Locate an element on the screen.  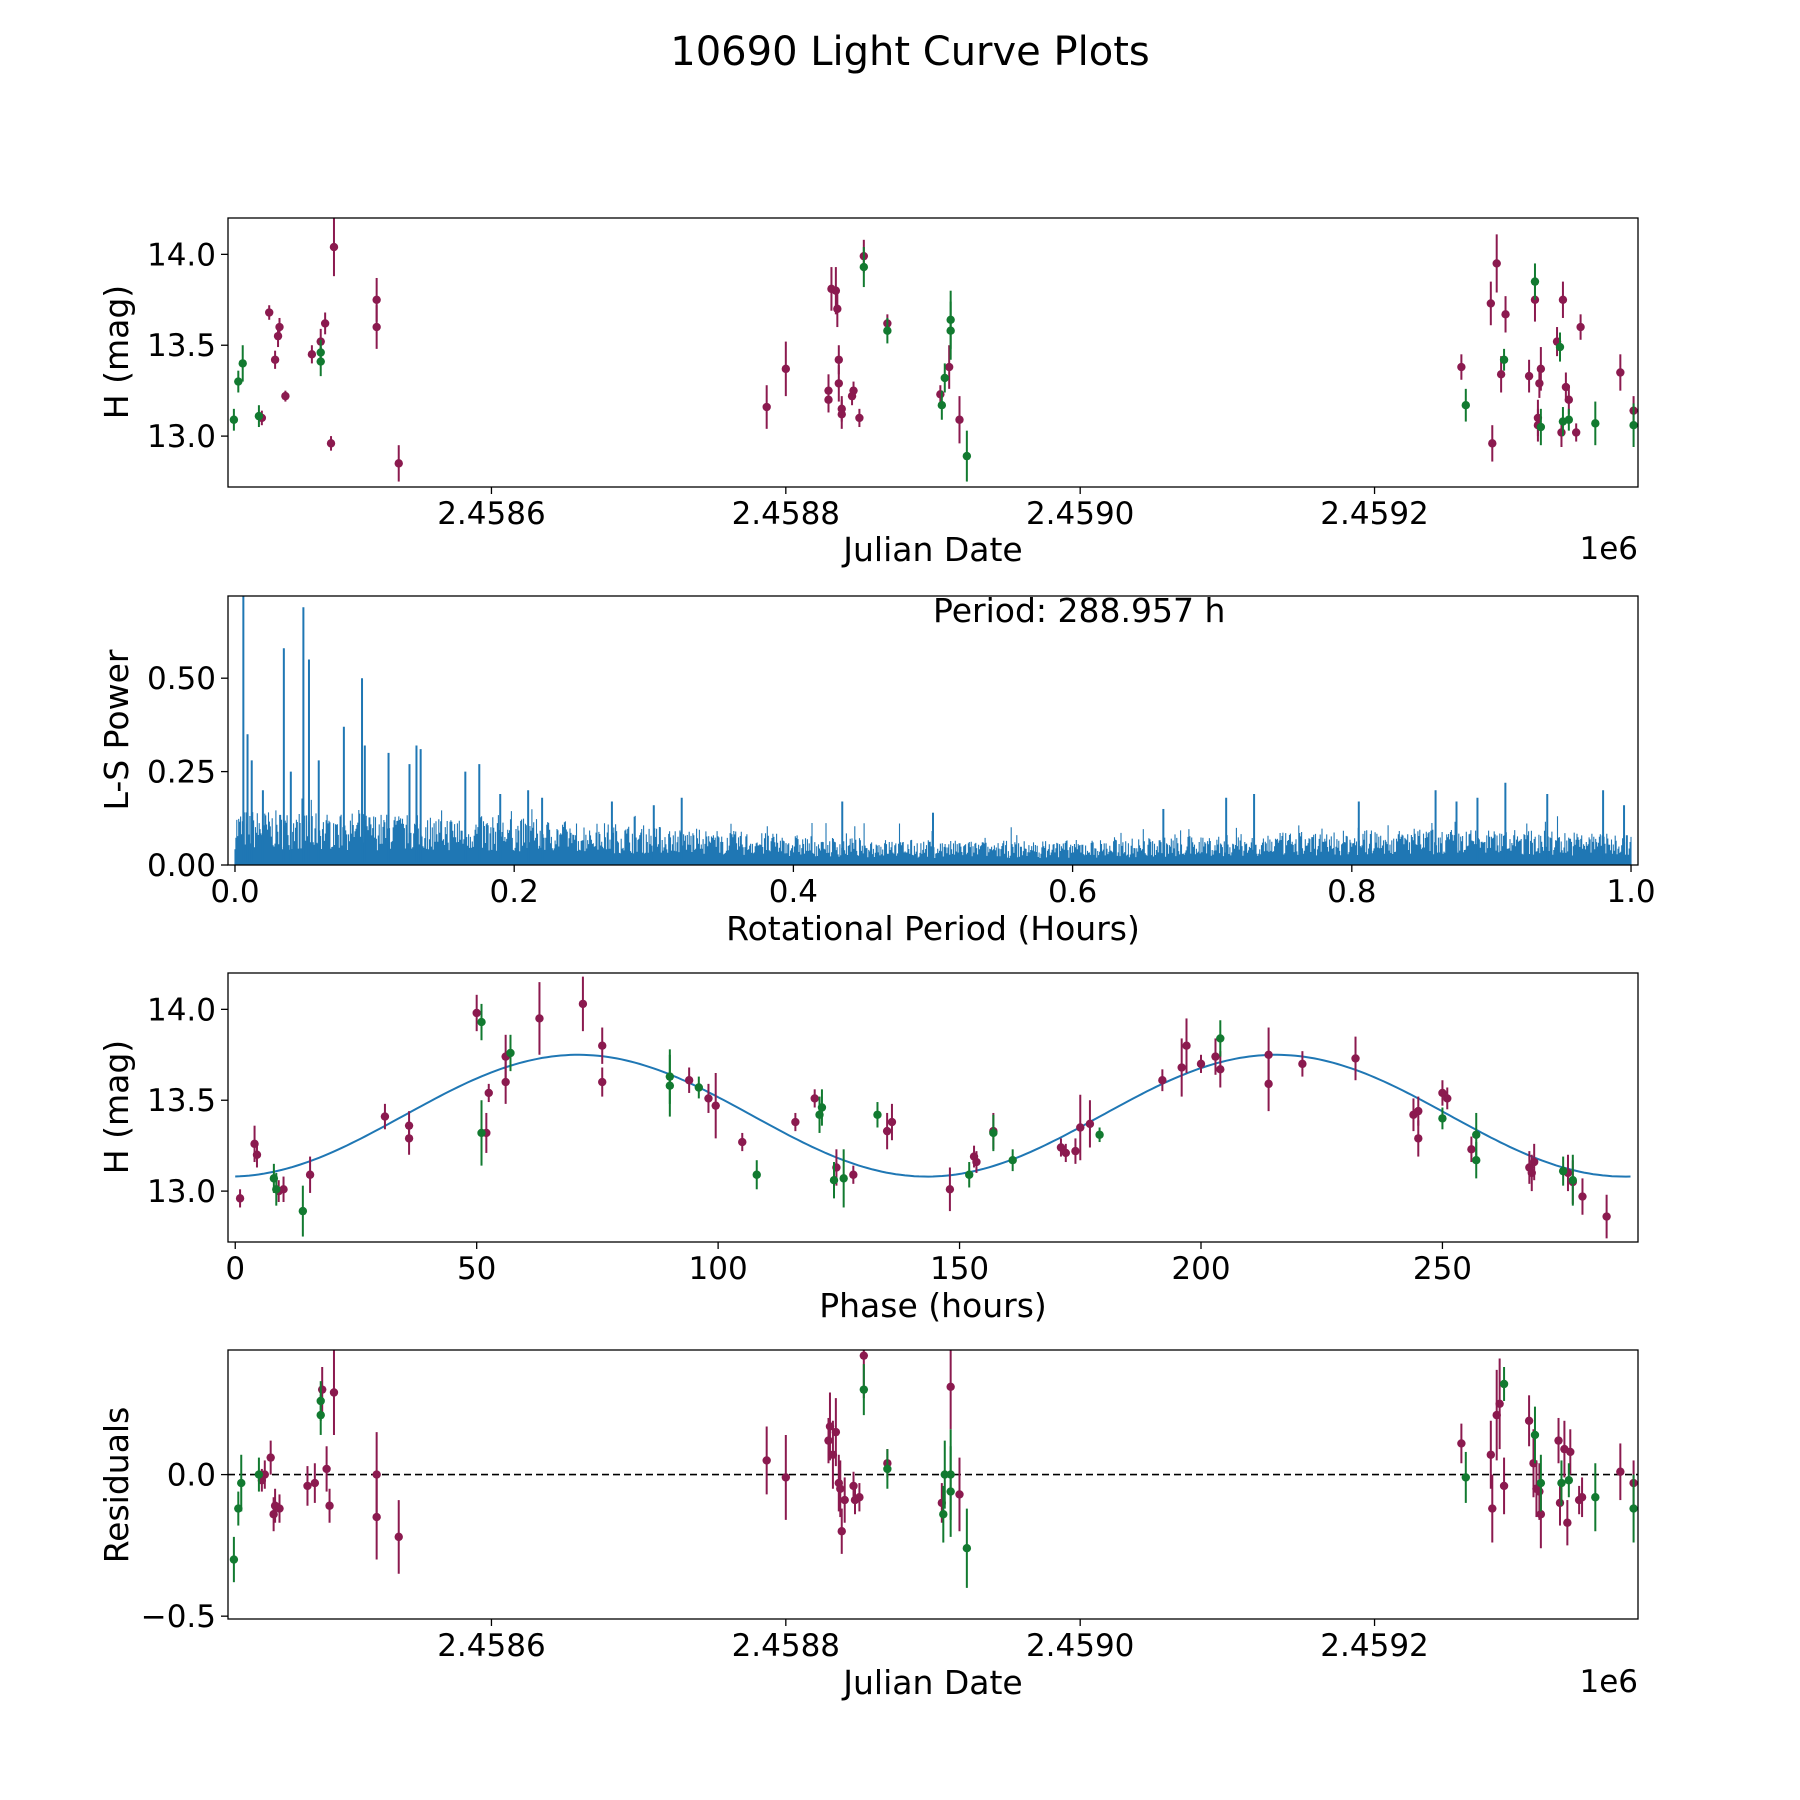
periodogram-y-axis-label: L-S Power is located at coordinates (116, 729).